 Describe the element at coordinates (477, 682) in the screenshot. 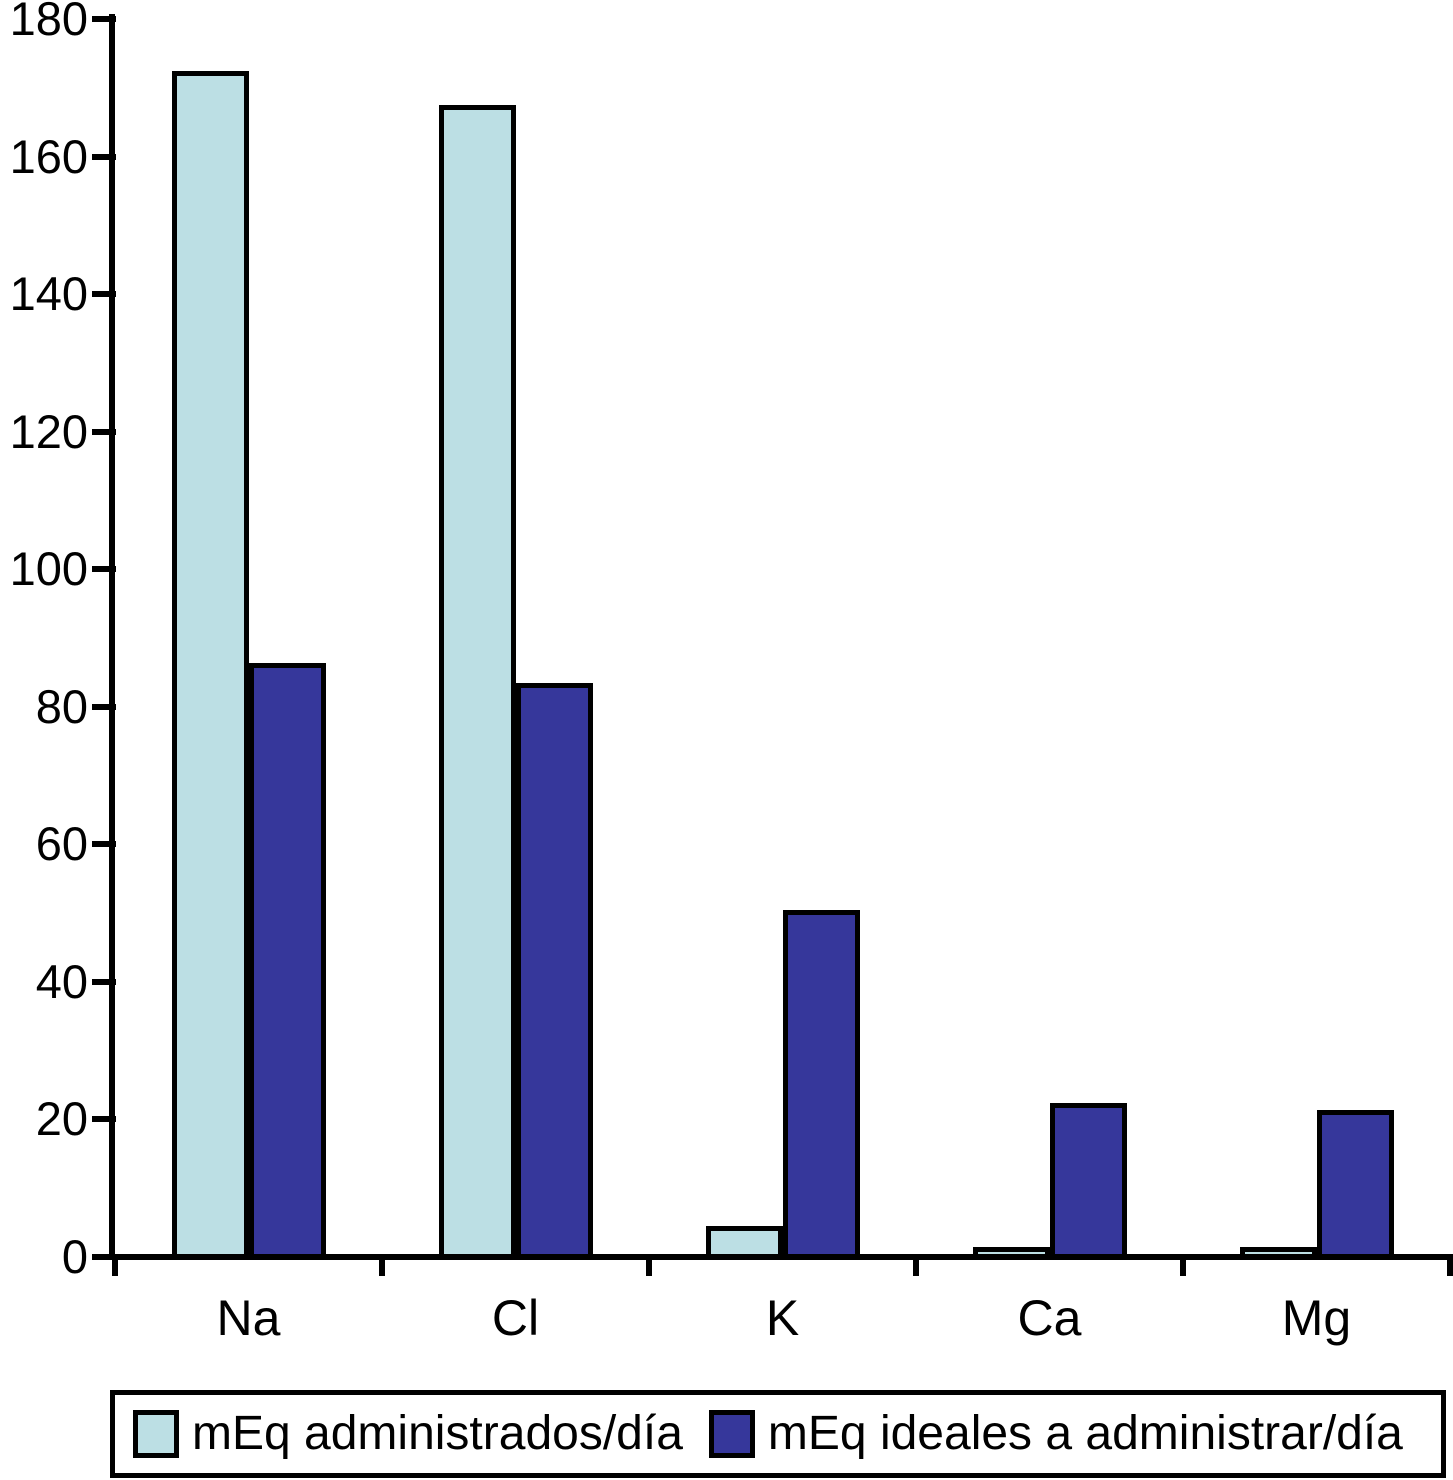

I see `bar-cl-series1` at that location.